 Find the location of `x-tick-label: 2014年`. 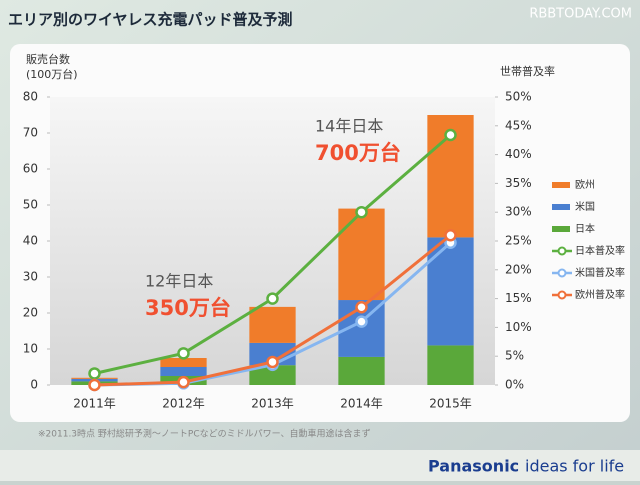

x-tick-label: 2014年 is located at coordinates (361, 404).